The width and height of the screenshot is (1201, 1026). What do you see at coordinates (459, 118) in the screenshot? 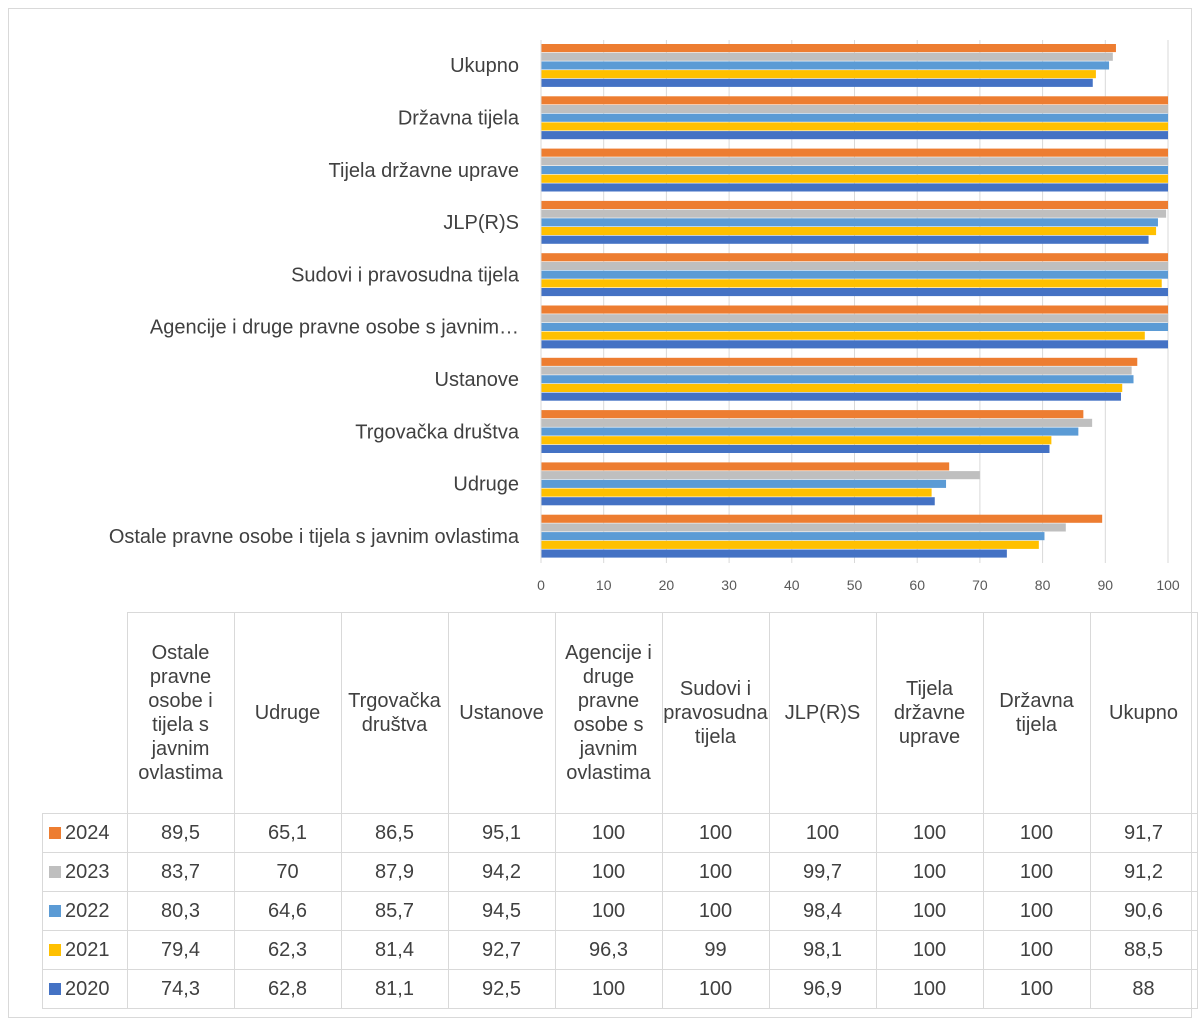
I see `category-label: Državna tijela` at bounding box center [459, 118].